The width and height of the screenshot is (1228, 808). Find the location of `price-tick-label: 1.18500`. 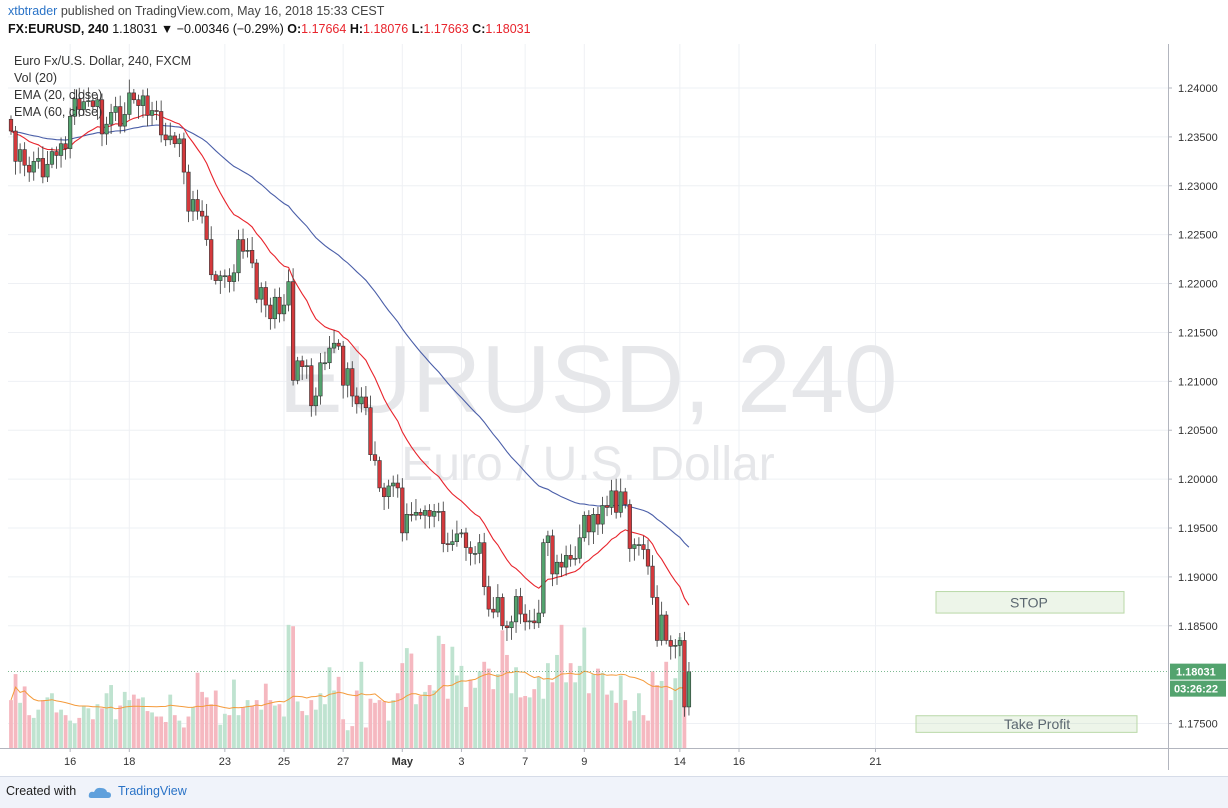

price-tick-label: 1.18500 is located at coordinates (1198, 627).